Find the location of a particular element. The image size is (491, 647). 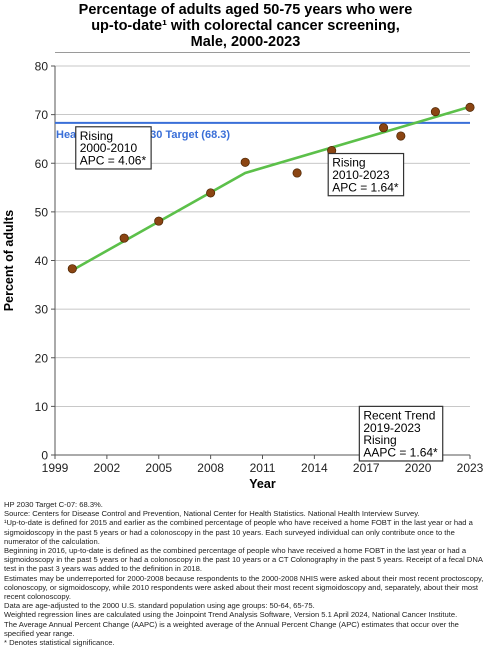

annotation-text: 2010-2023 is located at coordinates (361, 175).